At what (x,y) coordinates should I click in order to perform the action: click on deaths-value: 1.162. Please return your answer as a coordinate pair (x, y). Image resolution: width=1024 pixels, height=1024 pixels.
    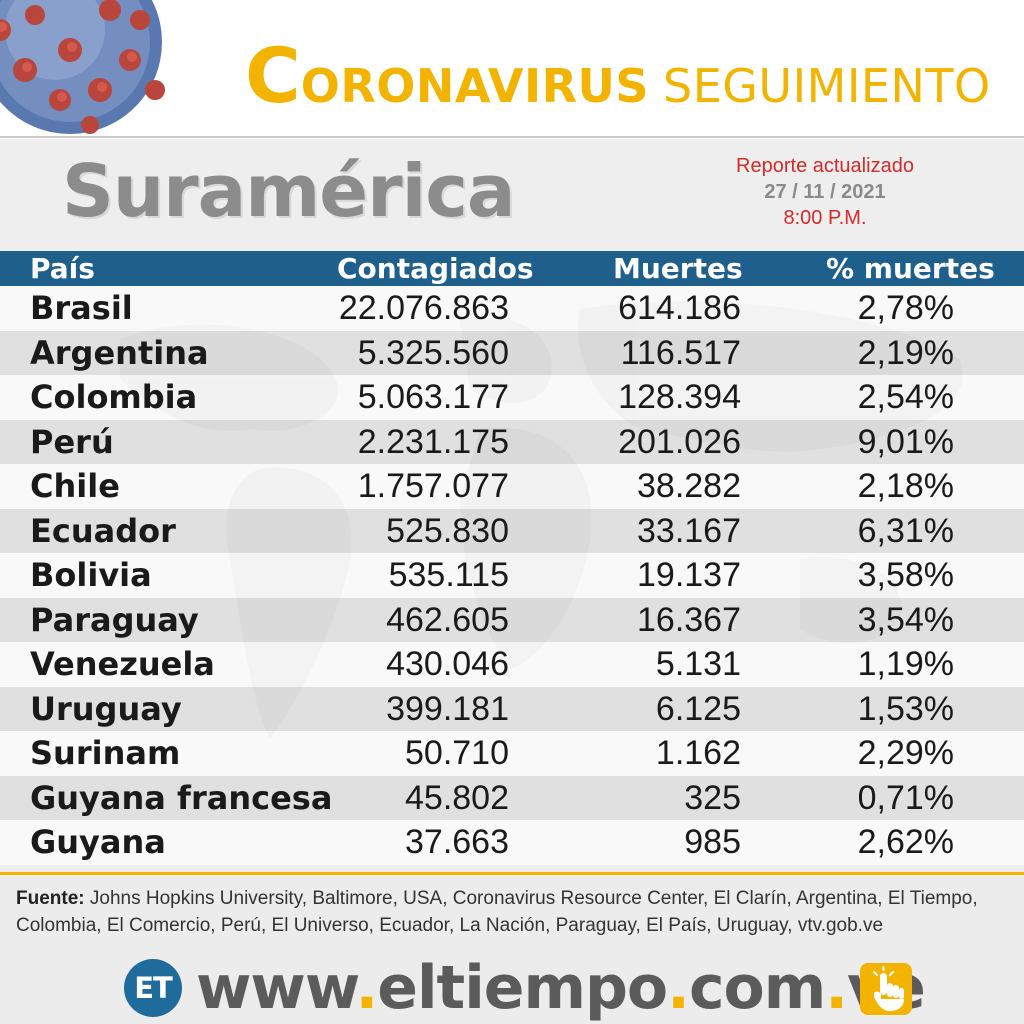
    Looking at the image, I should click on (698, 753).